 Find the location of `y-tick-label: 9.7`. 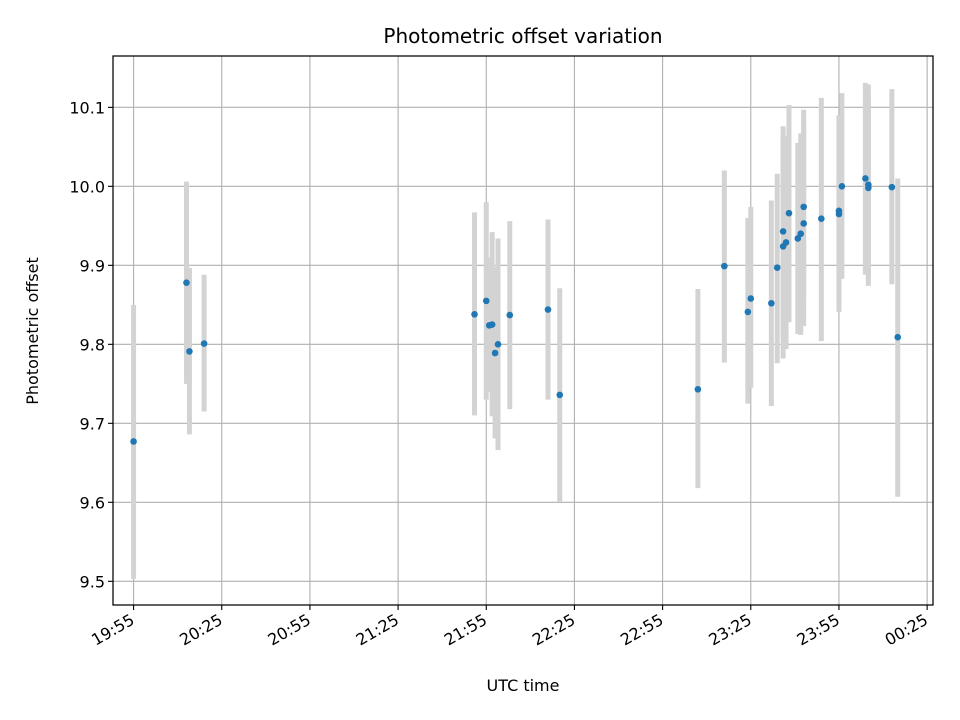

y-tick-label: 9.7 is located at coordinates (92, 423).